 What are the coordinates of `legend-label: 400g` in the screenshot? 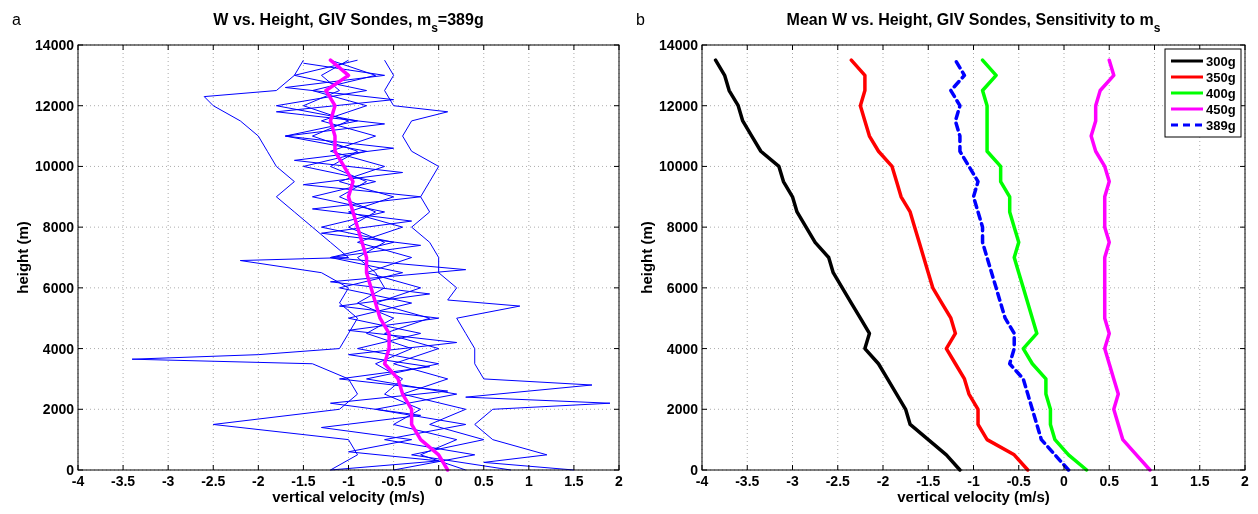 It's located at (1221, 93).